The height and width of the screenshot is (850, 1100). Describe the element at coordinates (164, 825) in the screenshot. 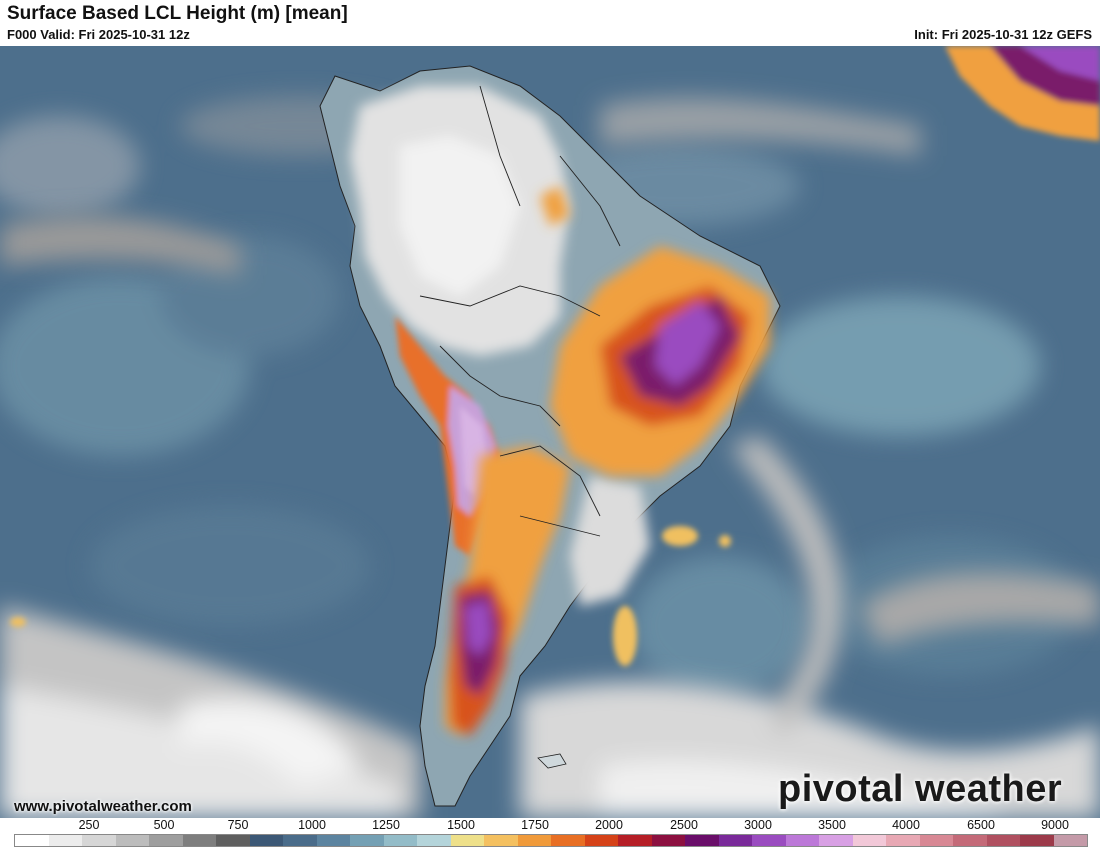

I see `legend-tick: 500` at that location.